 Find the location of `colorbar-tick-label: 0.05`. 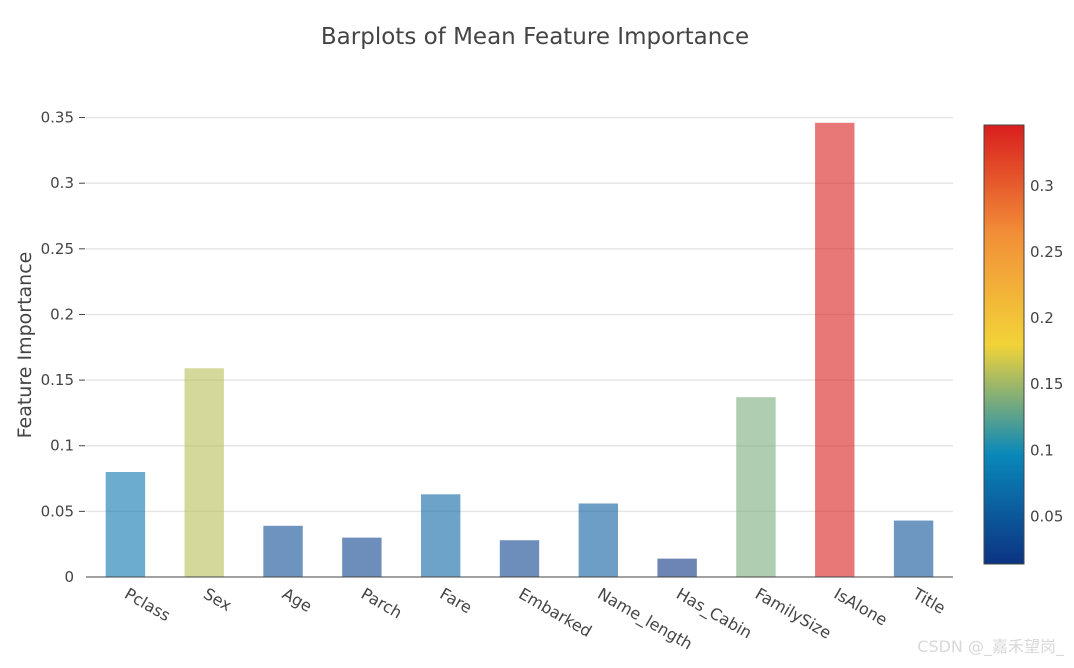

colorbar-tick-label: 0.05 is located at coordinates (1046, 516).